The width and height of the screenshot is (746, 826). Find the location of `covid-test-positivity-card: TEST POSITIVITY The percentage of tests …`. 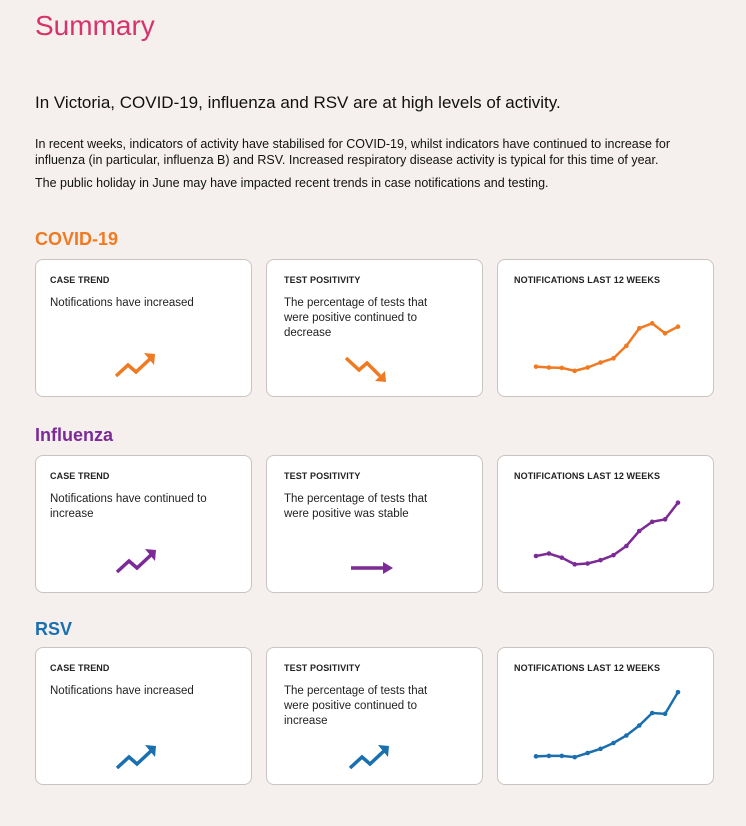

covid-test-positivity-card: TEST POSITIVITY The percentage of tests … is located at coordinates (374, 328).